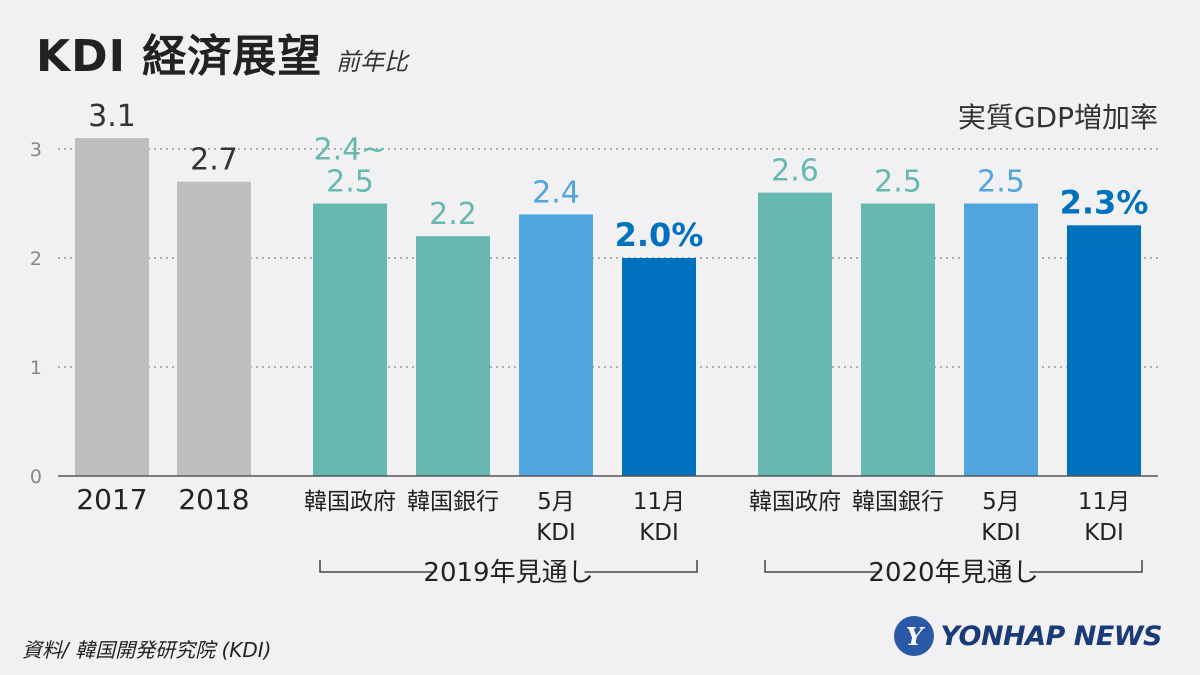  What do you see at coordinates (213, 499) in the screenshot?
I see `x-tick-label: 2018` at bounding box center [213, 499].